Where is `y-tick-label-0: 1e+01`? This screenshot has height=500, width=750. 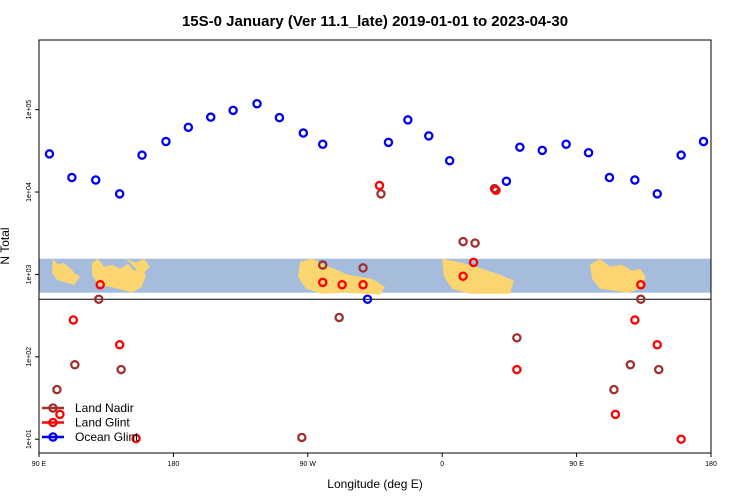
y-tick-label-0: 1e+01 is located at coordinates (29, 439).